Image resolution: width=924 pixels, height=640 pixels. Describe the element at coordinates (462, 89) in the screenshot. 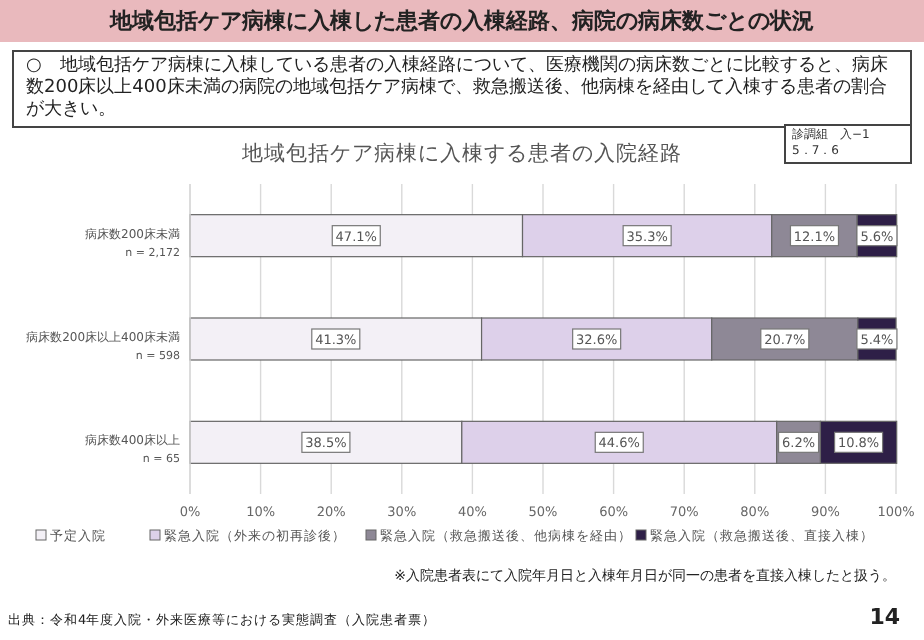

I see `text: ○ 地域包括ケア病棟に入棟している患者の入棟経路について、医療機関の病床数ごとに比較すると、病床数200床以上400床未満の病院の地域包括ケア病棟で、救急搬送後、他病棟を経由して入棟する患者の割合が大きい。` at that location.